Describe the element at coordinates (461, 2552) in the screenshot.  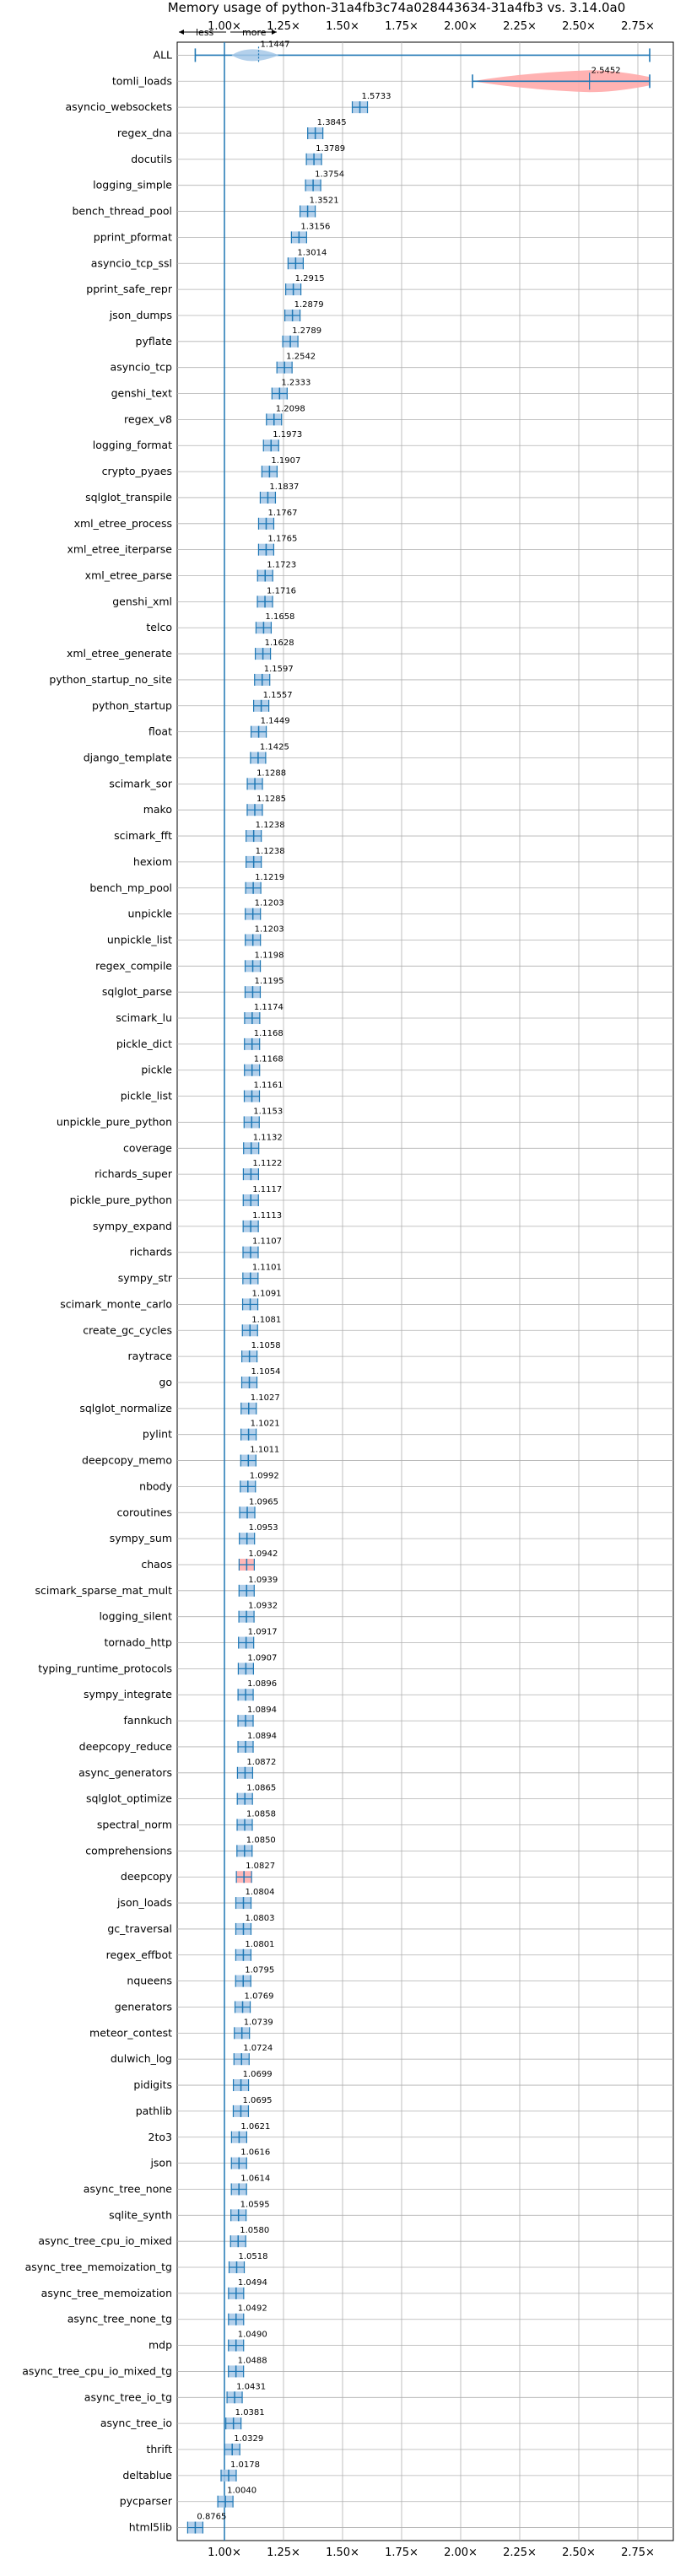
I see `x-tick-label-bottom: 2.00×` at that location.